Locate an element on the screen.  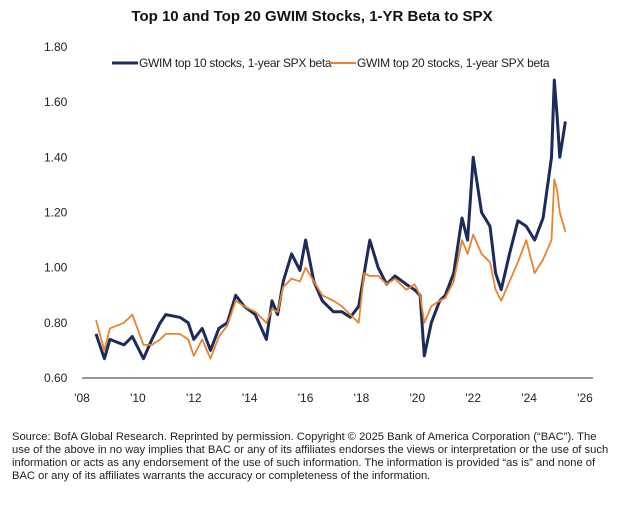
x-tick-label: '08 is located at coordinates (82, 398).